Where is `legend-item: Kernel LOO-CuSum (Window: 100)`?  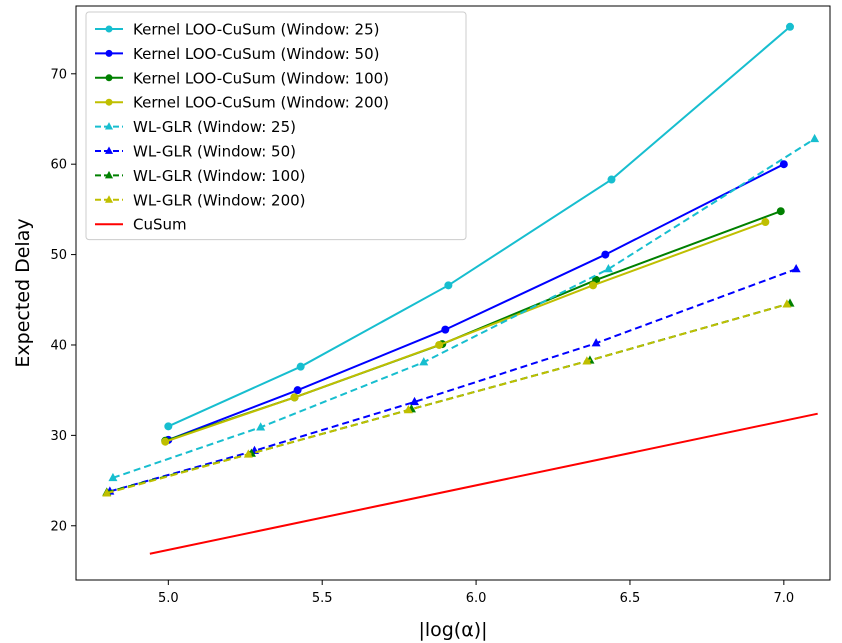
legend-item: Kernel LOO-CuSum (Window: 100) is located at coordinates (242, 78).